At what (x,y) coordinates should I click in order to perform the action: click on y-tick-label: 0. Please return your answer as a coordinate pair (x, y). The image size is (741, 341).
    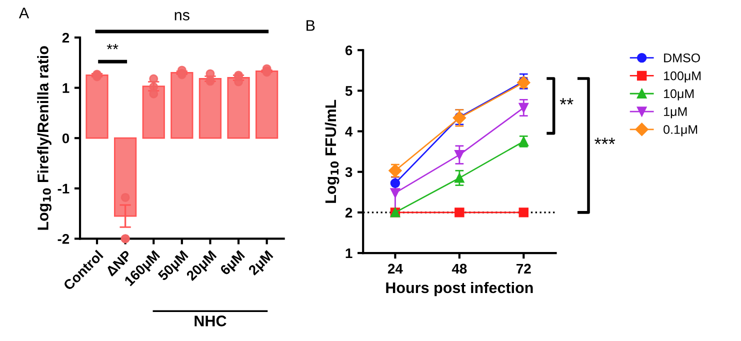
    Looking at the image, I should click on (66, 138).